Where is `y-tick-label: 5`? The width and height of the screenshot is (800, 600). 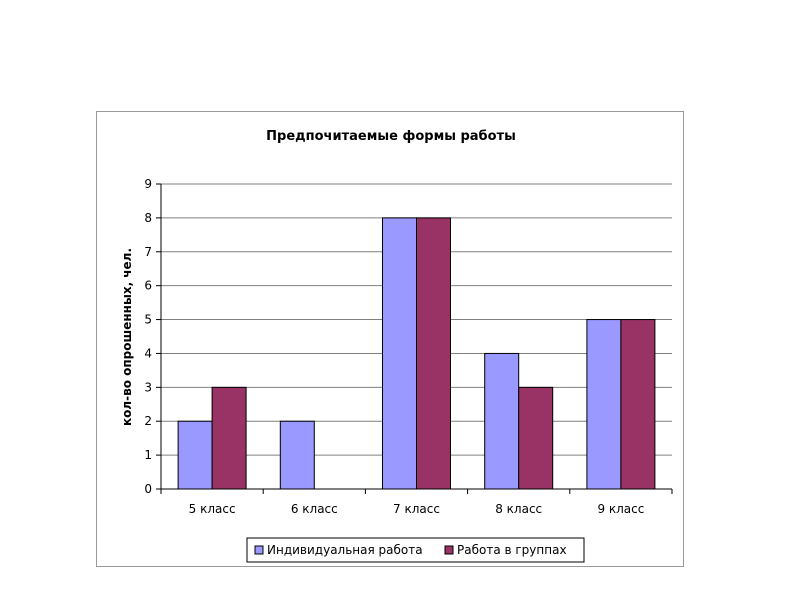
y-tick-label: 5 is located at coordinates (148, 320).